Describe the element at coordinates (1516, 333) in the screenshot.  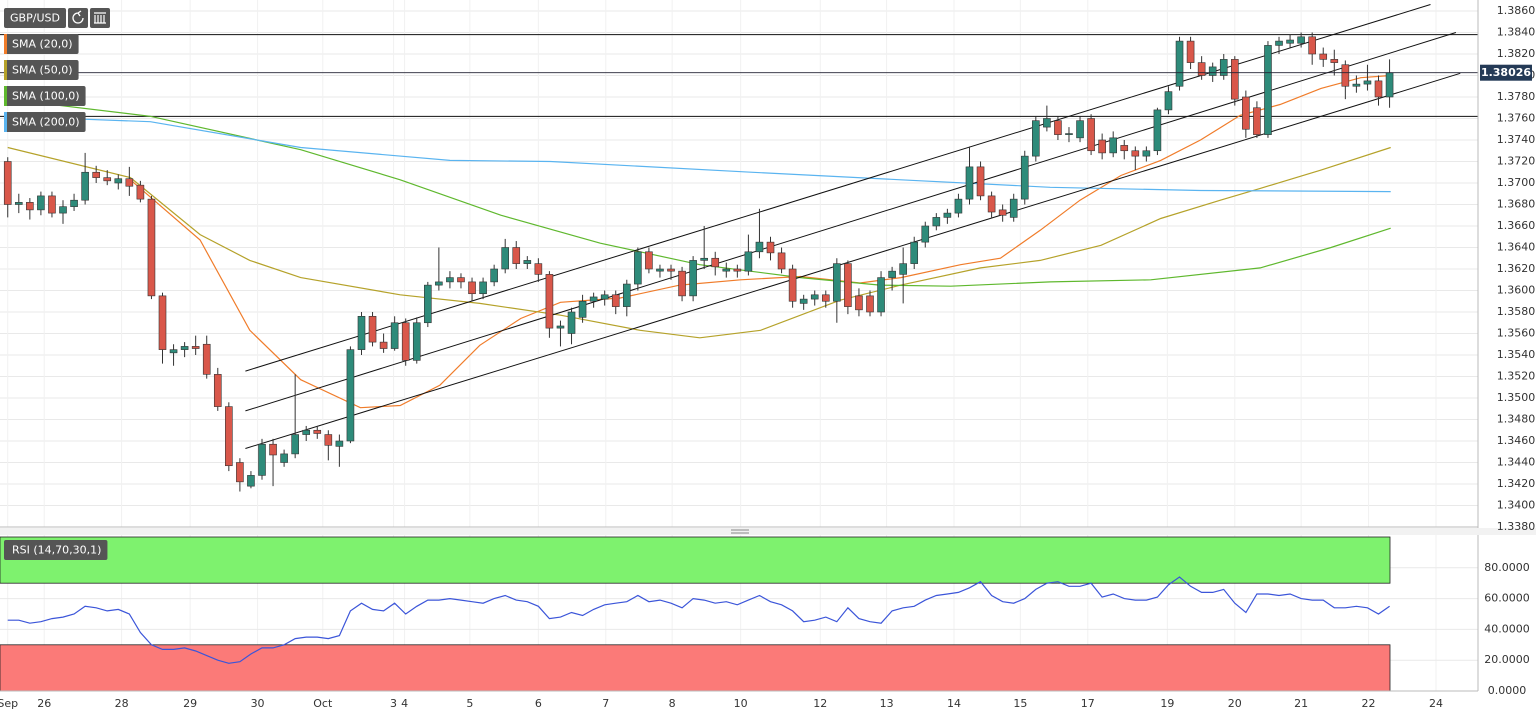
I see `y-tick-label: 1.3560` at that location.